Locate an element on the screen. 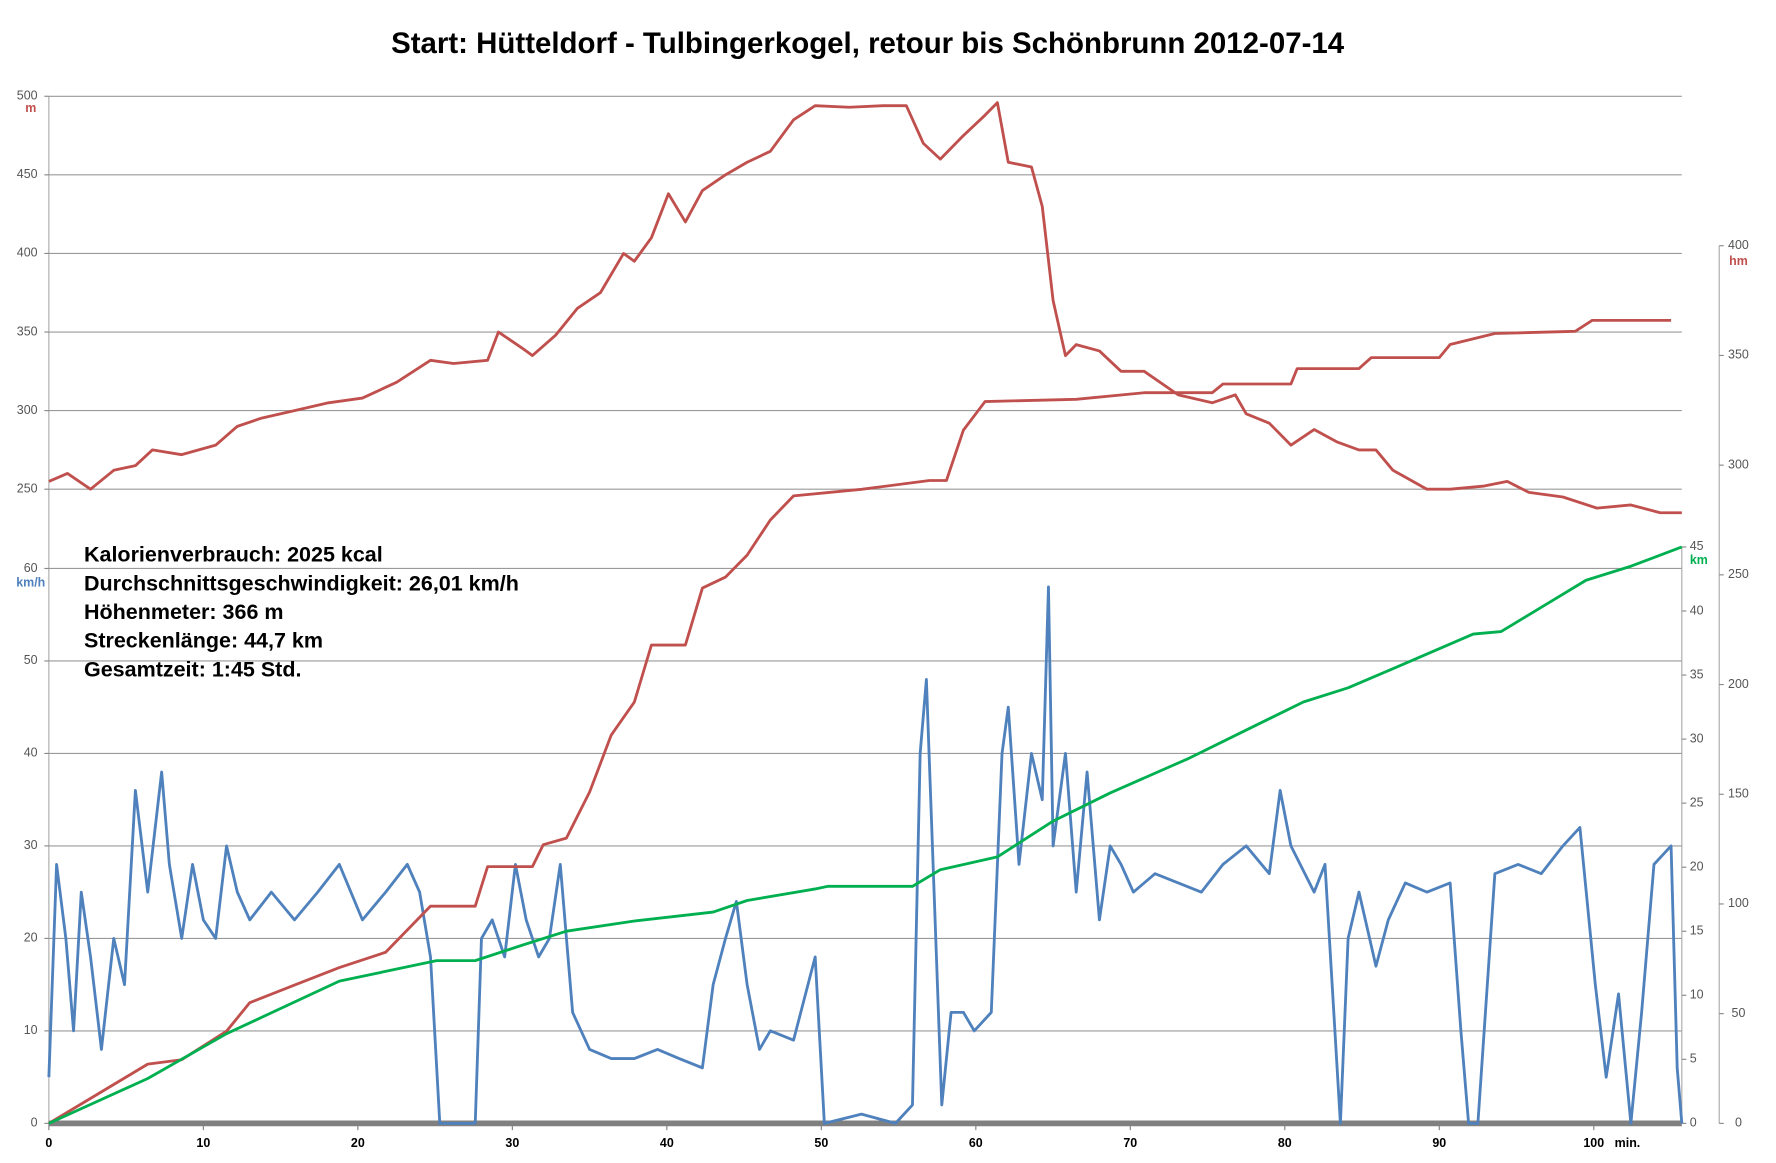 This screenshot has width=1776, height=1163. y-tick-label: 350 is located at coordinates (27, 331).